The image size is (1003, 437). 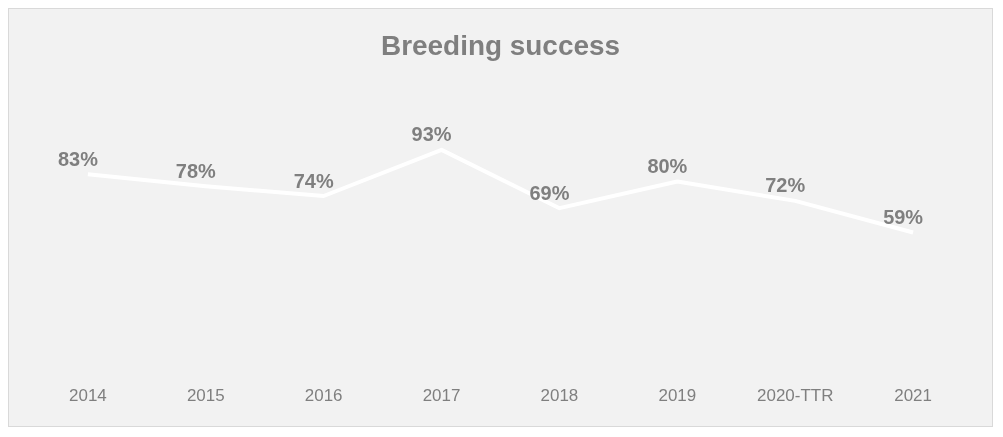 What do you see at coordinates (441, 395) in the screenshot?
I see `x-tick-label: 2017` at bounding box center [441, 395].